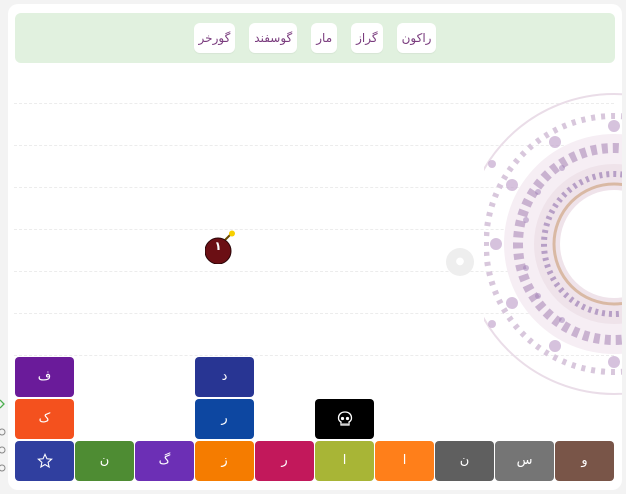 This screenshot has height=494, width=626. What do you see at coordinates (44, 377) in the screenshot?
I see `letter-tile: ف` at bounding box center [44, 377].